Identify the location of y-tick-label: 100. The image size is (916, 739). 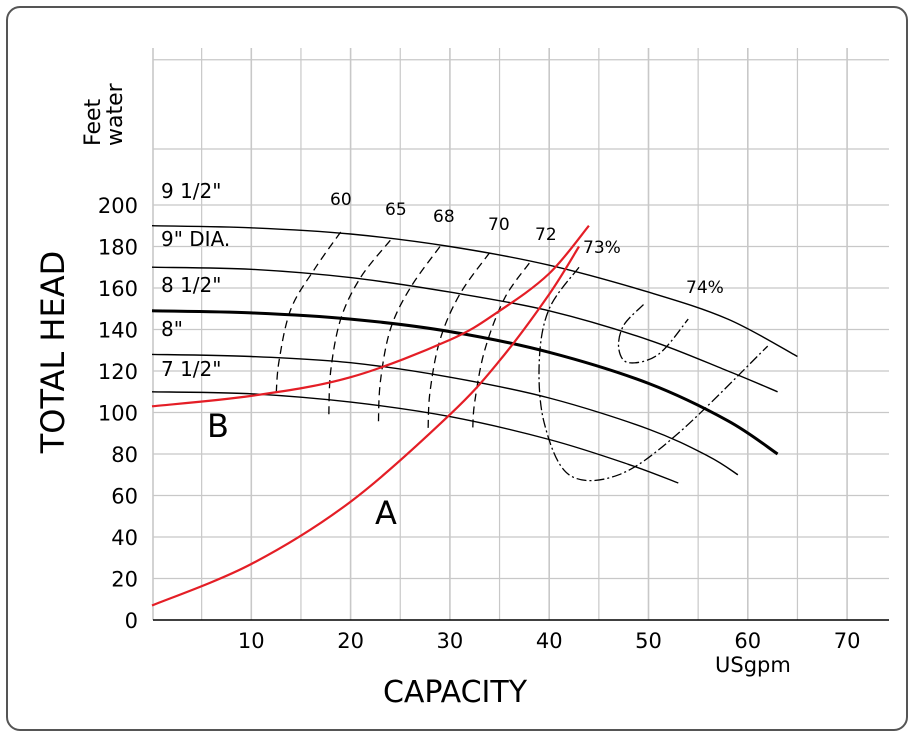
(118, 414).